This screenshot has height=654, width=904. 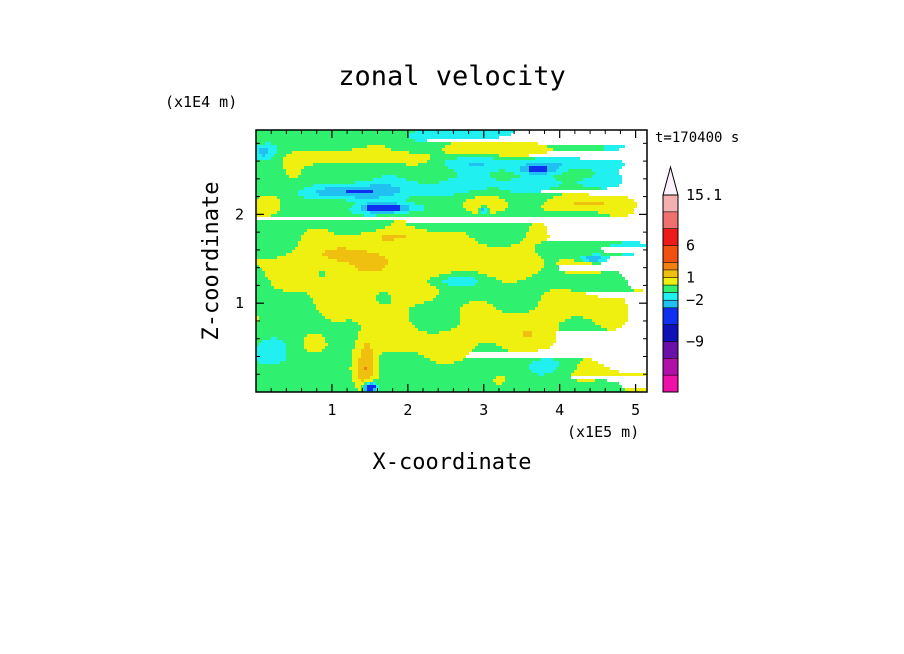 I want to click on x-axis-label: X-coordinate, so click(x=452, y=462).